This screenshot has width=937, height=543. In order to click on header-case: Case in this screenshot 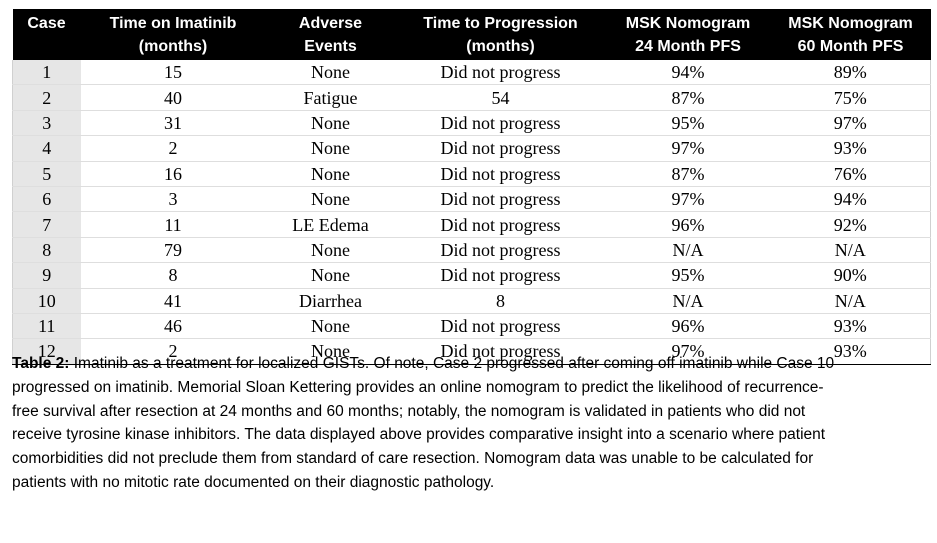, I will do `click(46, 34)`.